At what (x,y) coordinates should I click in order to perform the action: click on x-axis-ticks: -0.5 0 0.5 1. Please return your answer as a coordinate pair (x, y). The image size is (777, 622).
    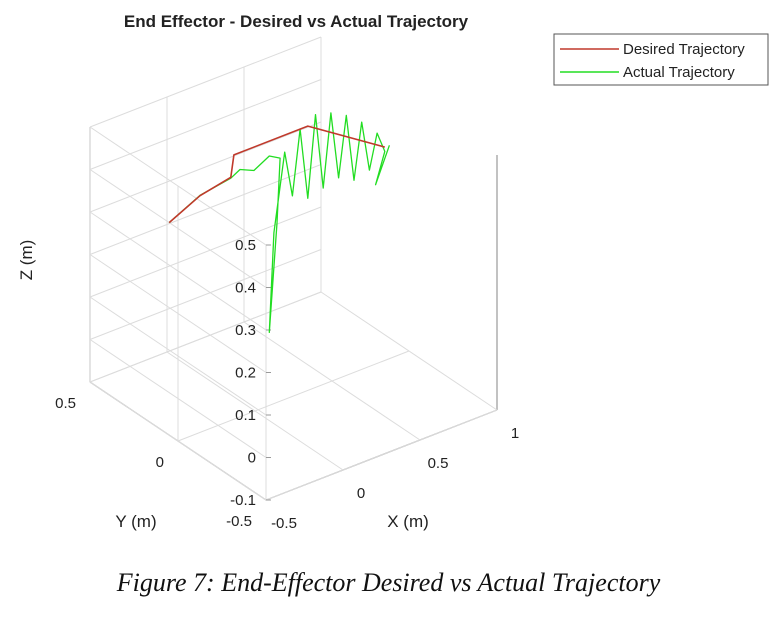
    Looking at the image, I should click on (395, 478).